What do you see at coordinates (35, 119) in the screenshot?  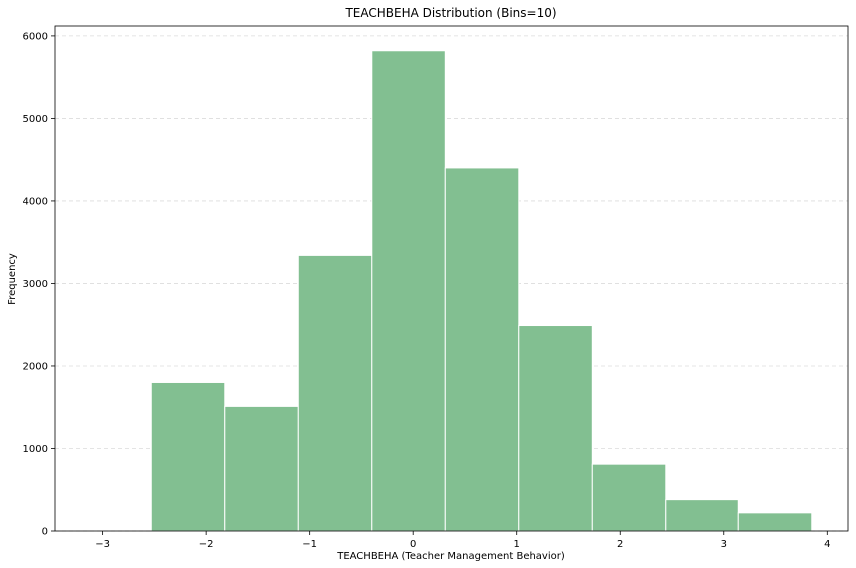 I see `y-tick-label: 5000` at bounding box center [35, 119].